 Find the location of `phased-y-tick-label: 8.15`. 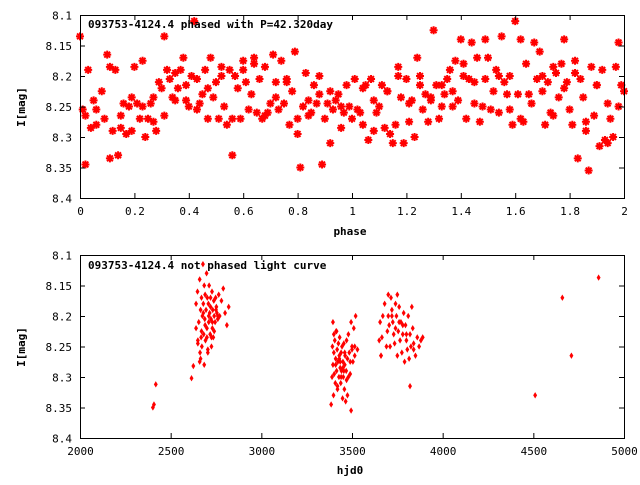

phased-y-tick-label: 8.15 is located at coordinates (59, 46).